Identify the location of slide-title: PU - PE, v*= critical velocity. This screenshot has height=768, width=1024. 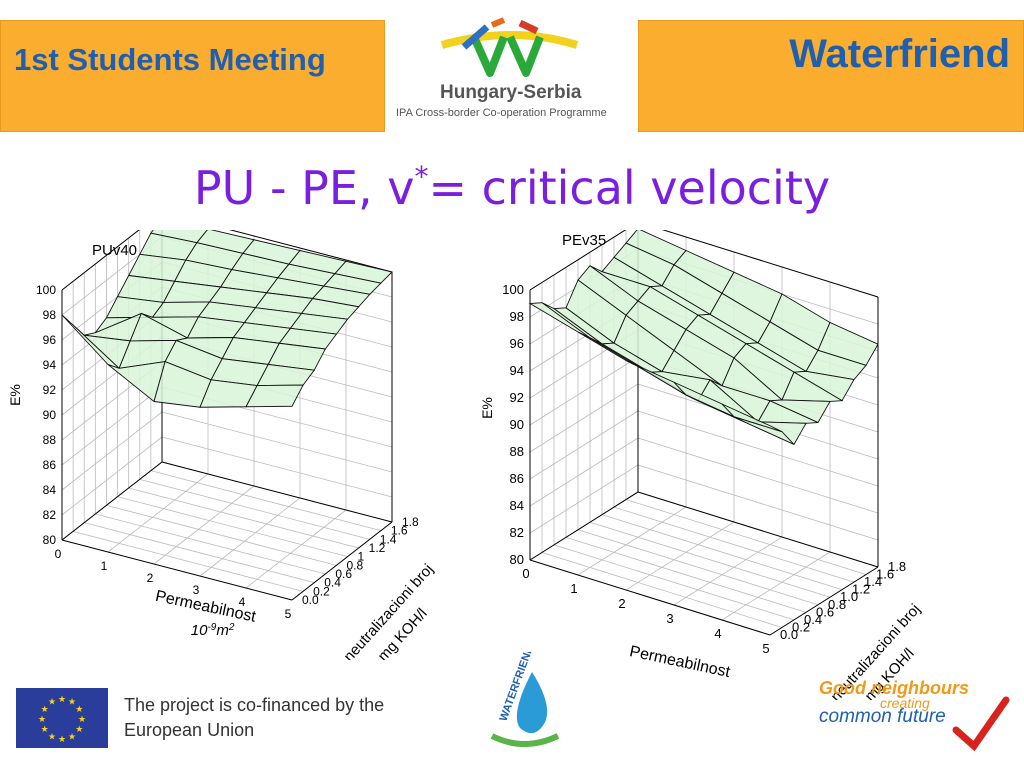
(512, 187).